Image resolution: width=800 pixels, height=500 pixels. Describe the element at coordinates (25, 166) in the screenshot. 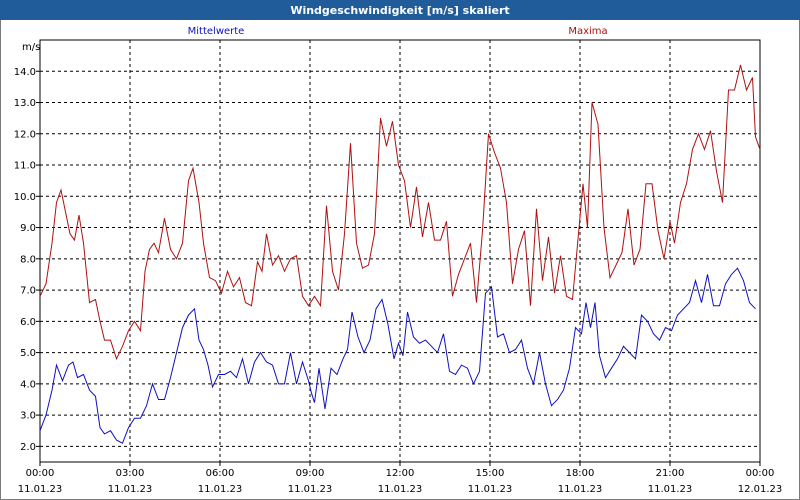

I see `y-tick-label: 11.0` at that location.